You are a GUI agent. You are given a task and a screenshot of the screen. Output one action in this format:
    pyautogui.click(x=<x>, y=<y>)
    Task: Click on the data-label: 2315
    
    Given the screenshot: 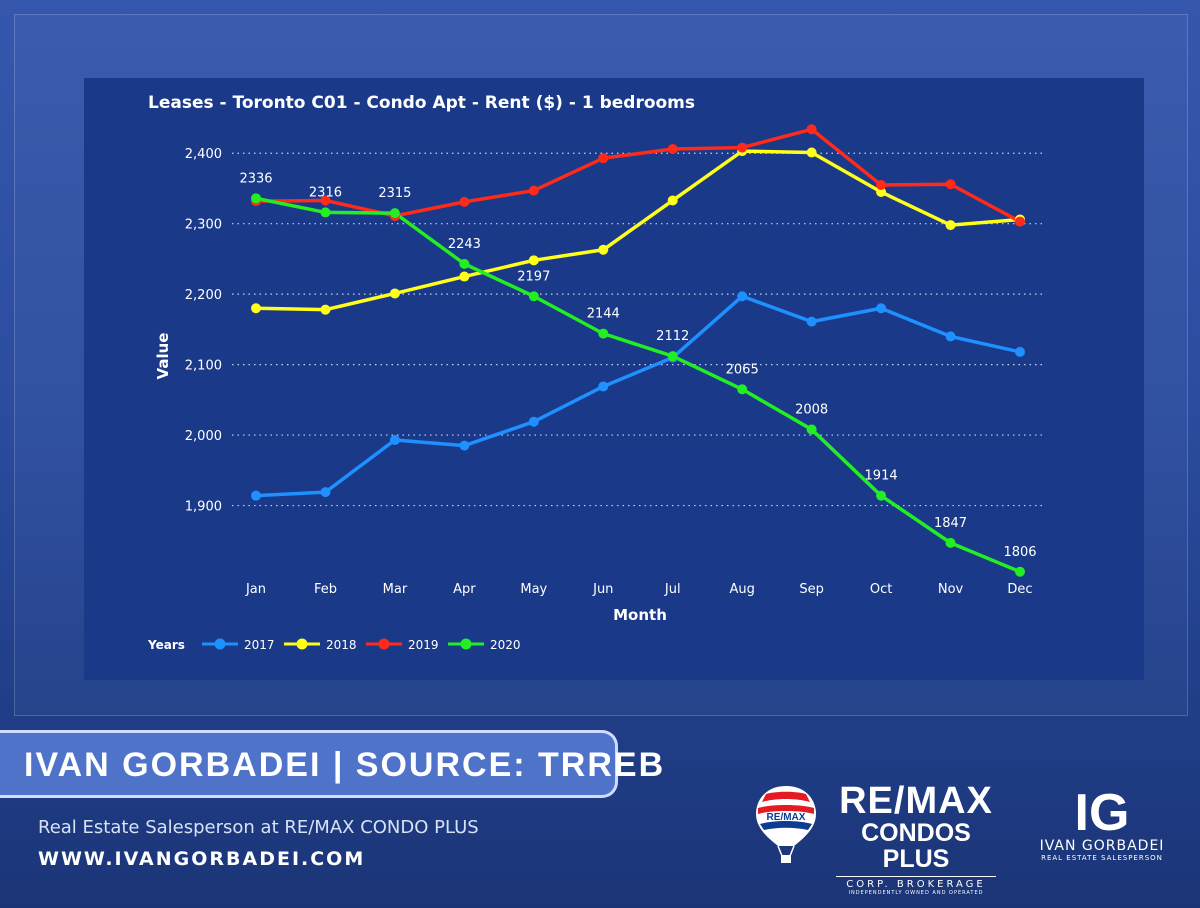 What is the action you would take?
    pyautogui.click(x=394, y=193)
    